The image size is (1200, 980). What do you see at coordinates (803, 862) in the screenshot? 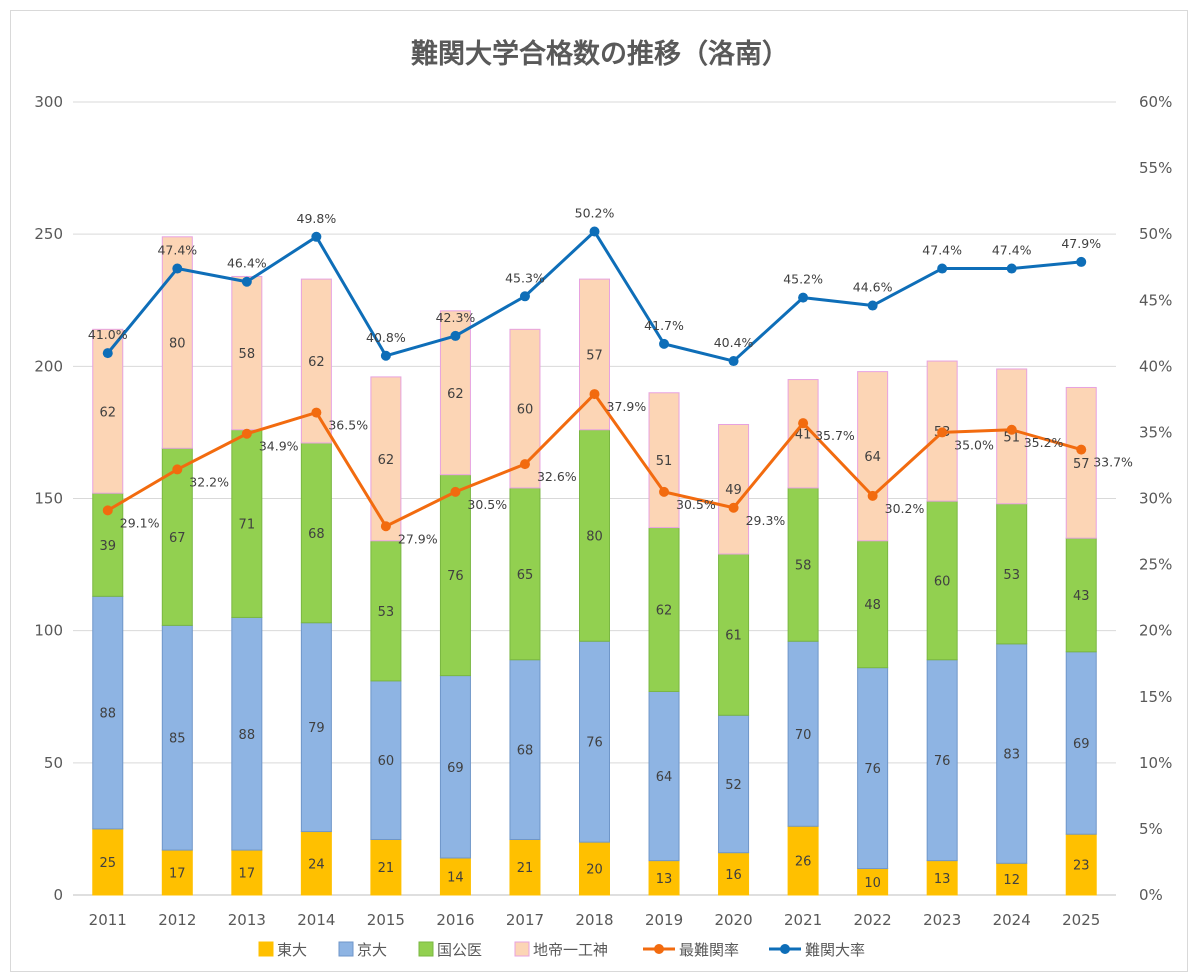
I see `bar-value-label: 26` at bounding box center [803, 862].